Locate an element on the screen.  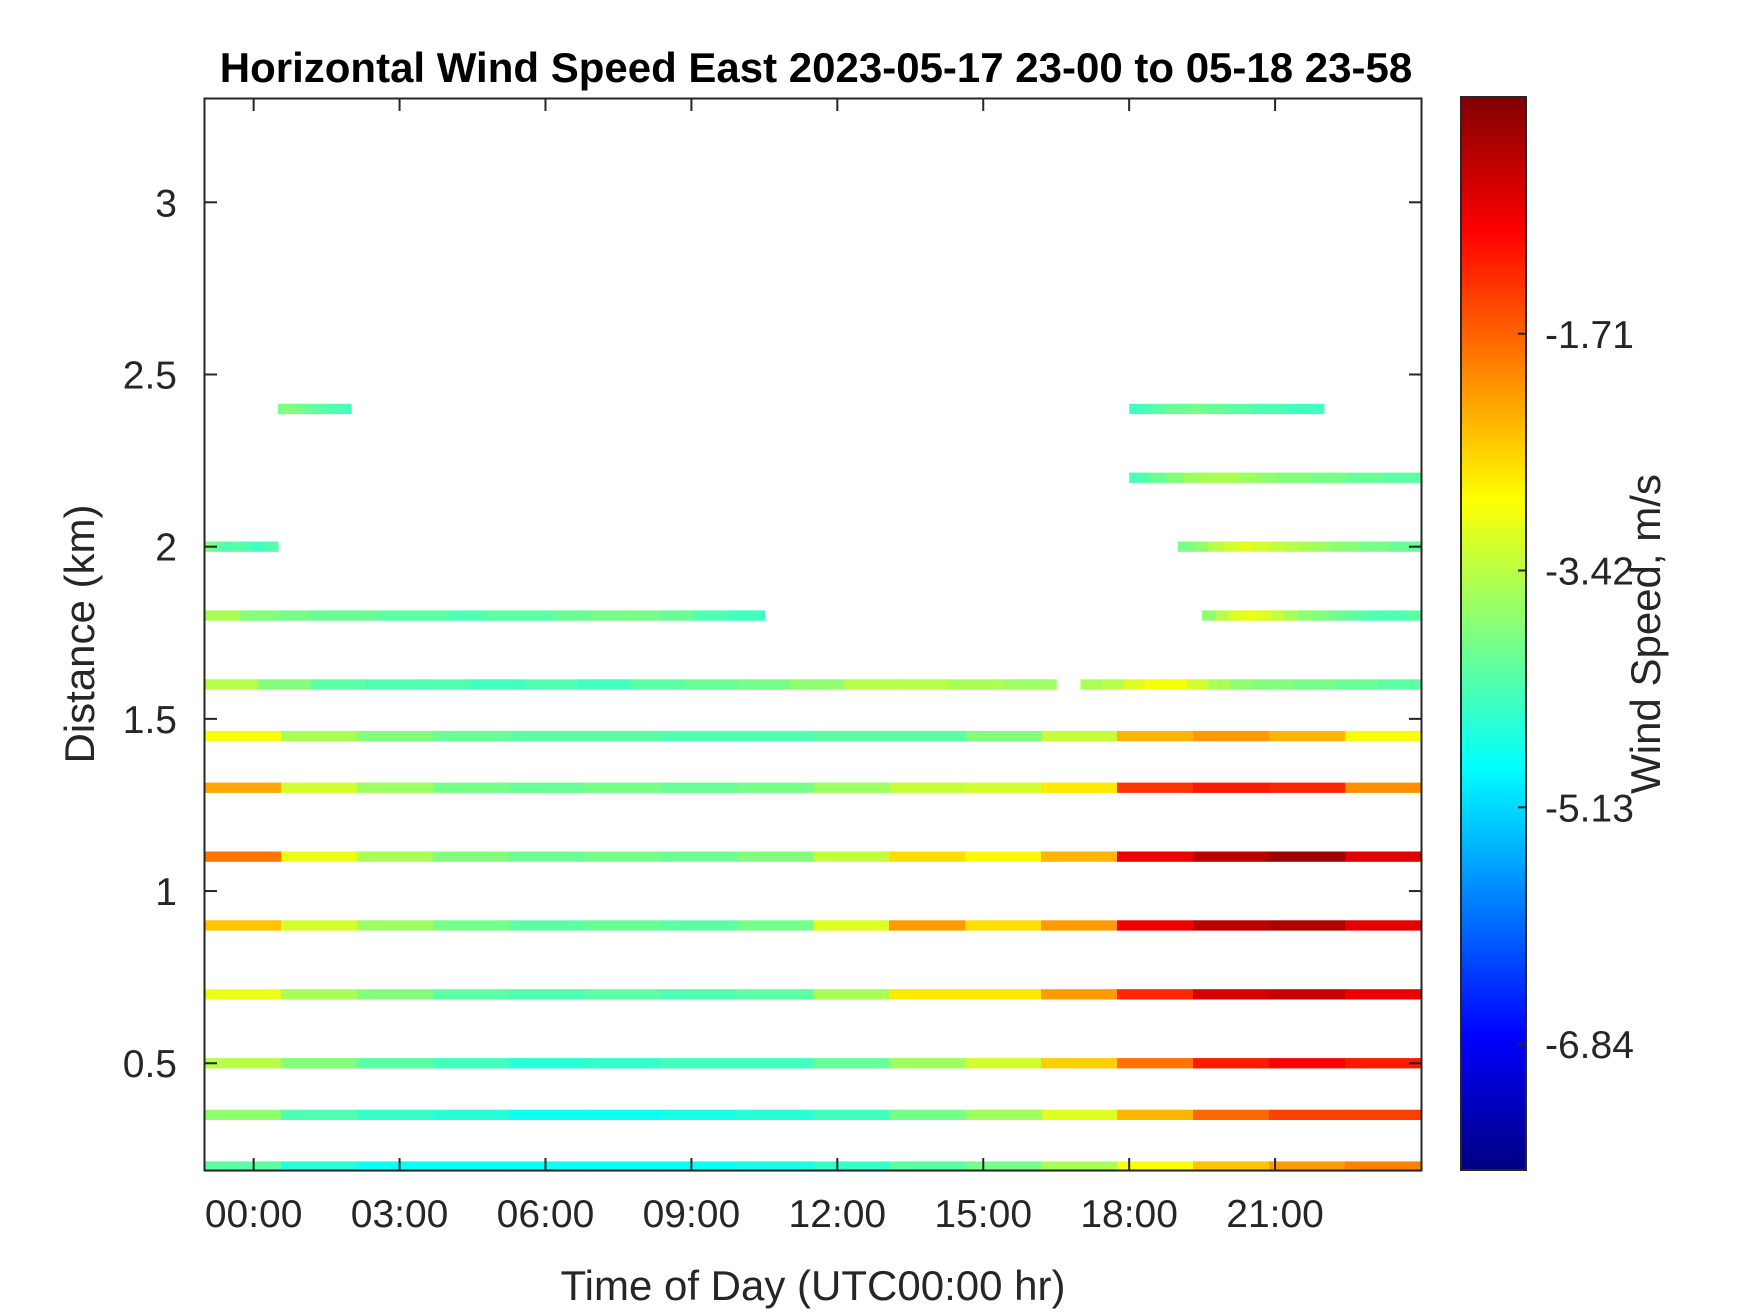
x-tick-label: 09:00 is located at coordinates (692, 1214).